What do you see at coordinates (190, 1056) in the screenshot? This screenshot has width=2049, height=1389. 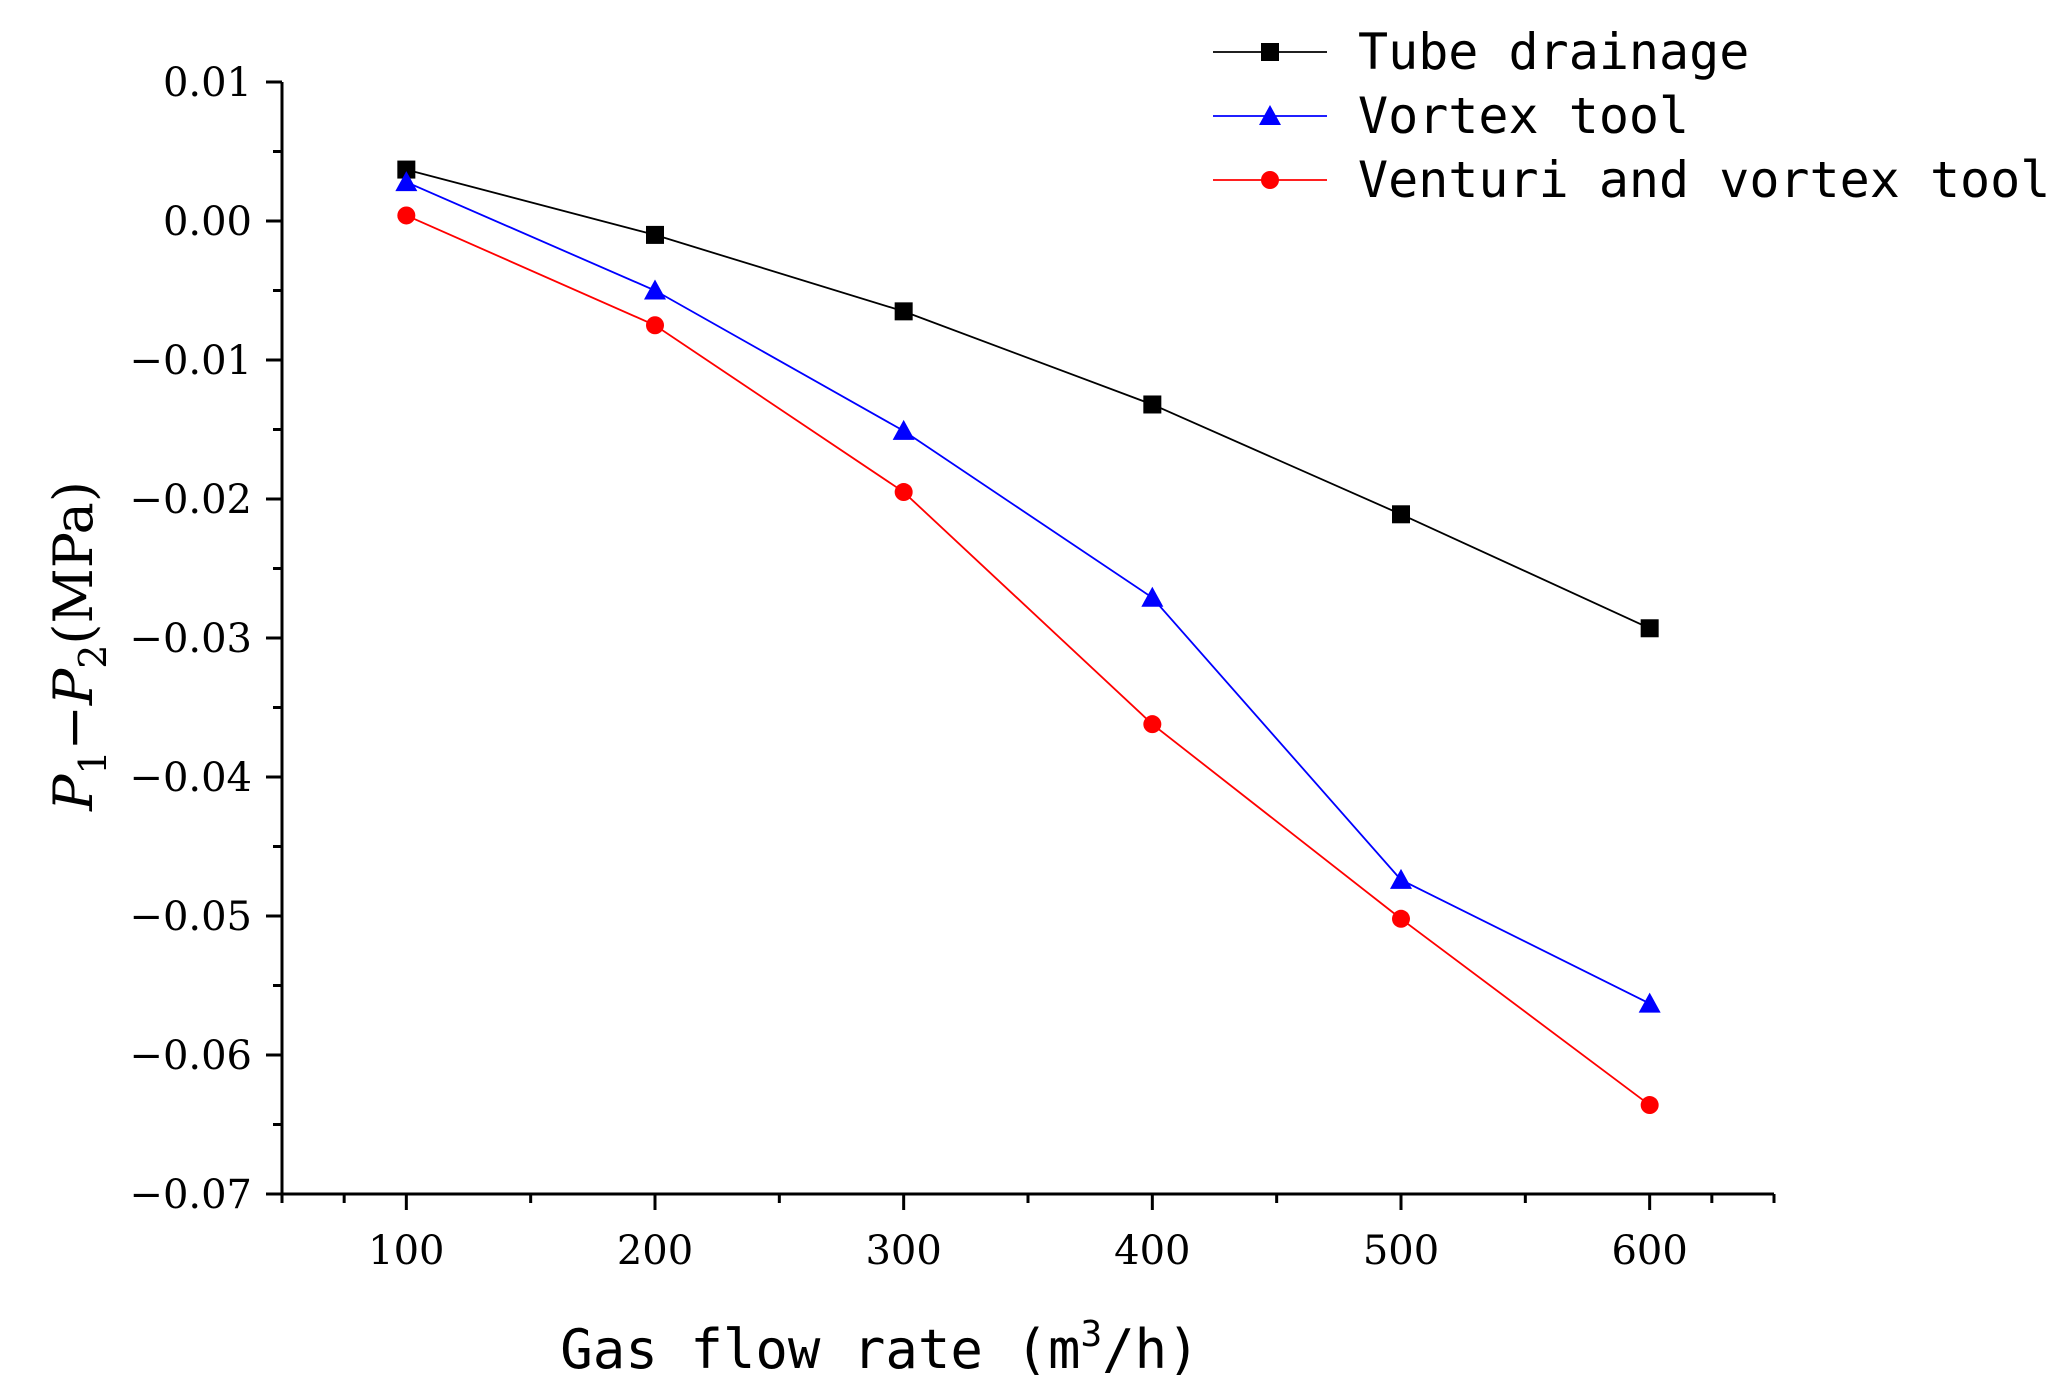 I see `y-tick-label: −0.06` at bounding box center [190, 1056].